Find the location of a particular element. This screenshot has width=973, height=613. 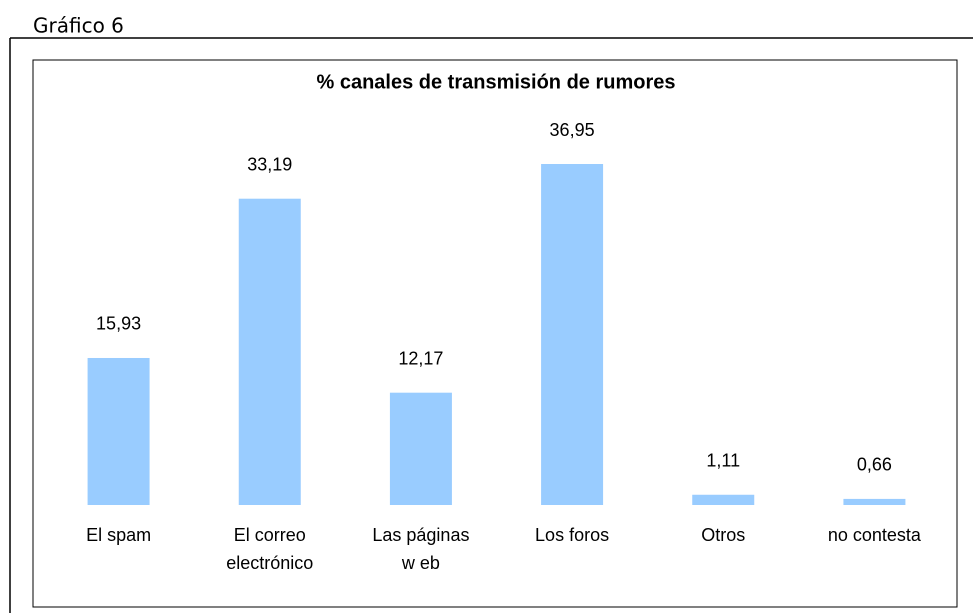

x-tick-label: Otros is located at coordinates (723, 535).